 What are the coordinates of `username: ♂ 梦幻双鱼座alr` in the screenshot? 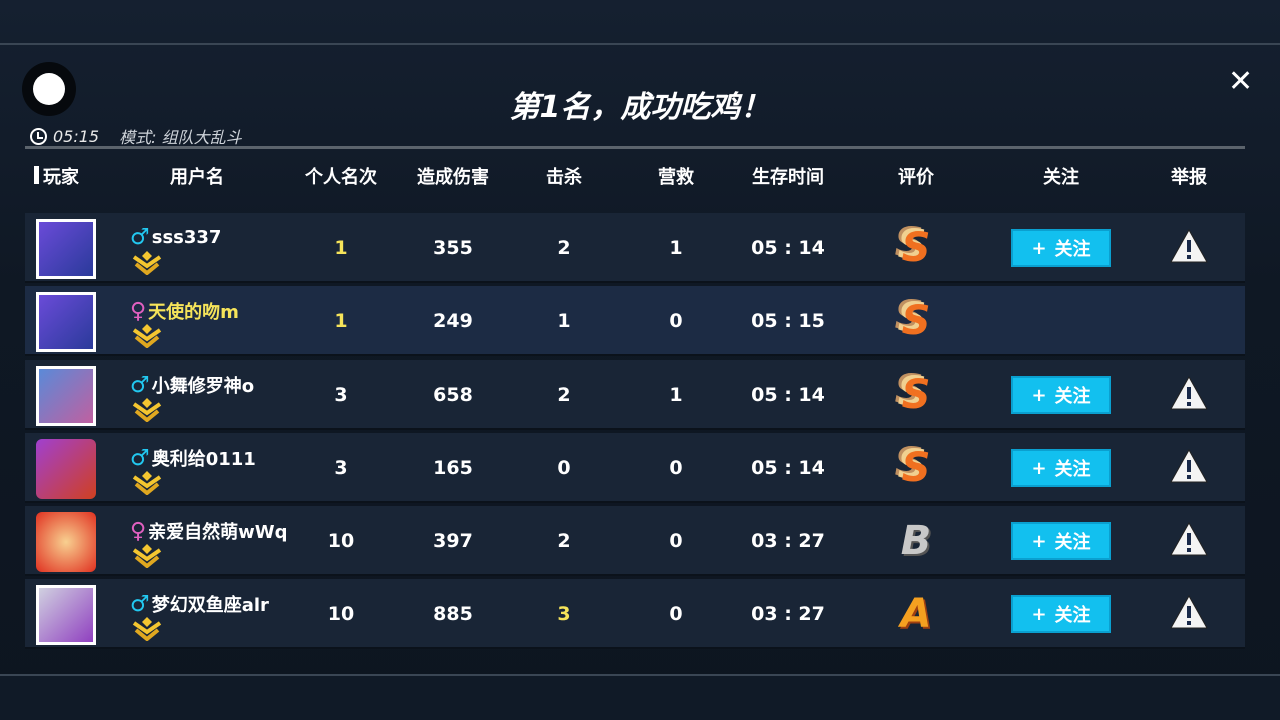 It's located at (199, 604).